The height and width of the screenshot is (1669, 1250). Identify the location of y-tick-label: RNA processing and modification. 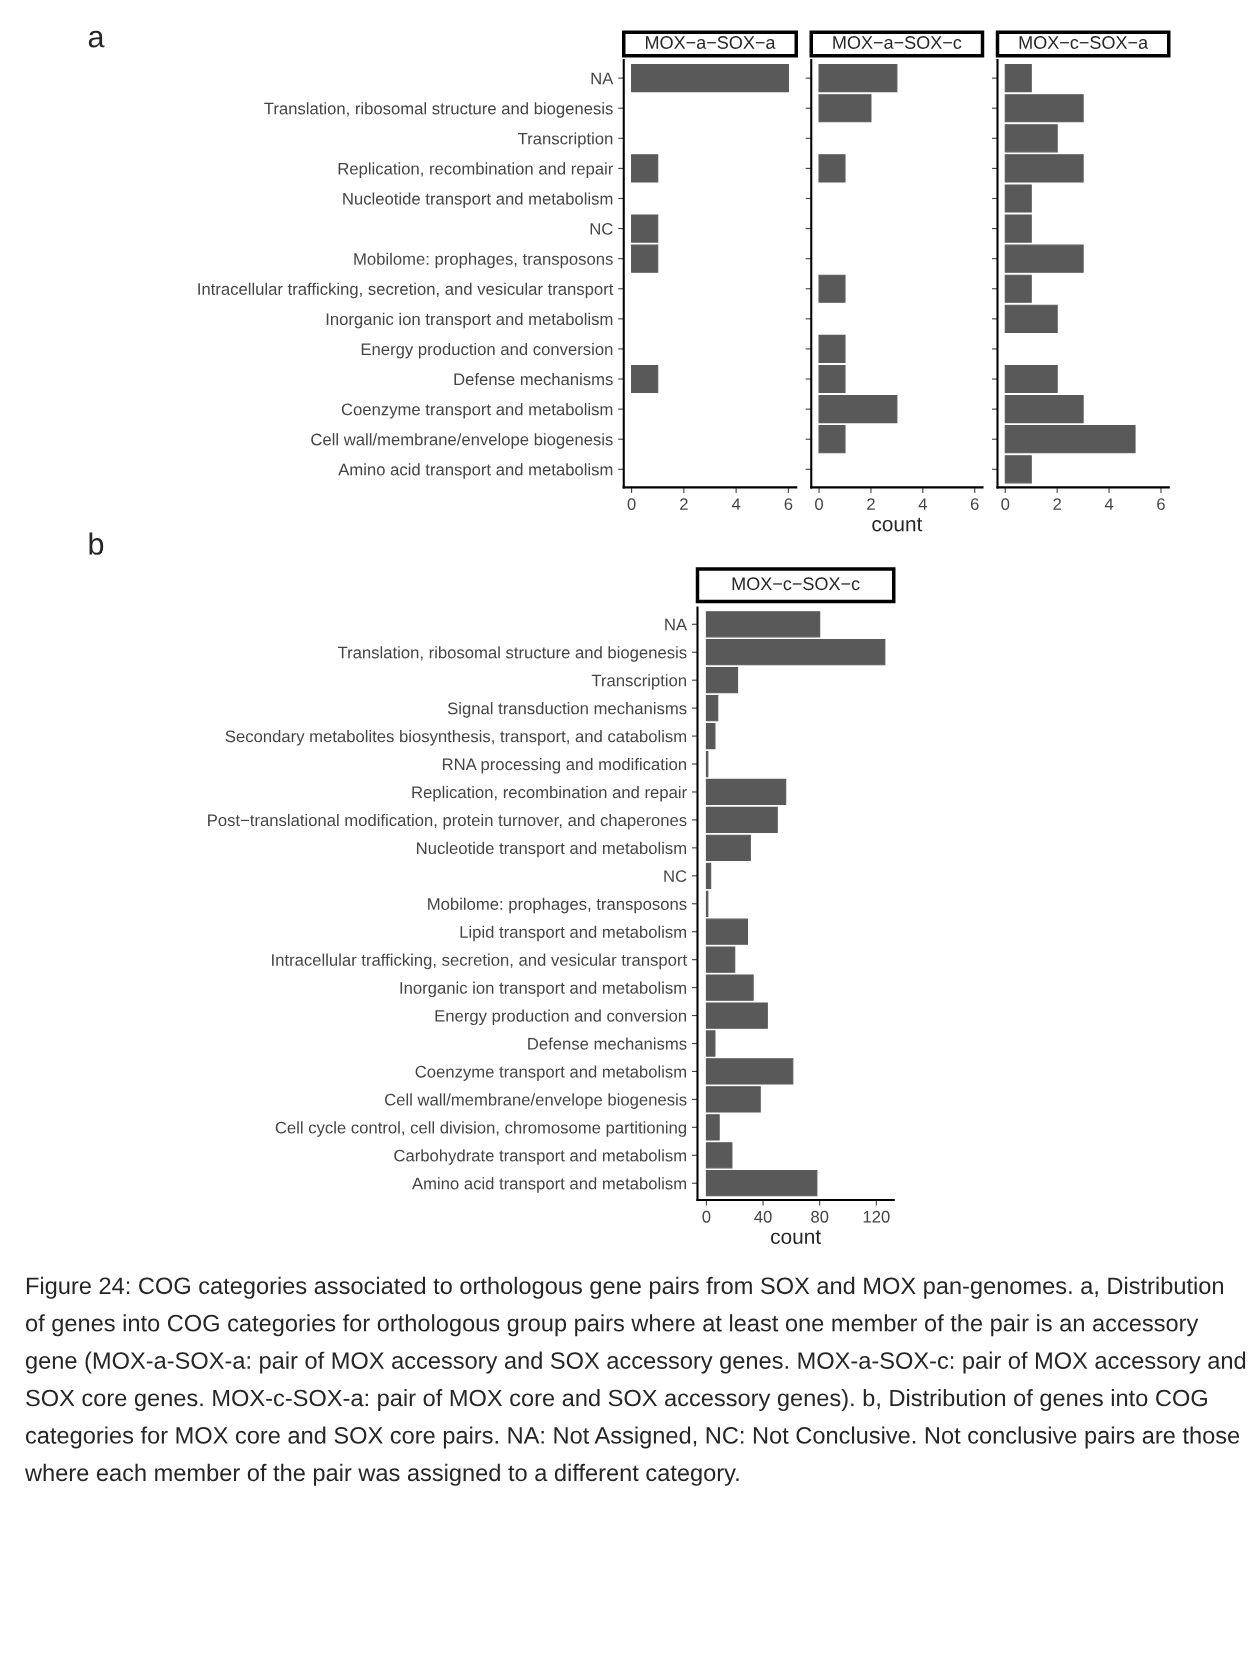
(564, 765).